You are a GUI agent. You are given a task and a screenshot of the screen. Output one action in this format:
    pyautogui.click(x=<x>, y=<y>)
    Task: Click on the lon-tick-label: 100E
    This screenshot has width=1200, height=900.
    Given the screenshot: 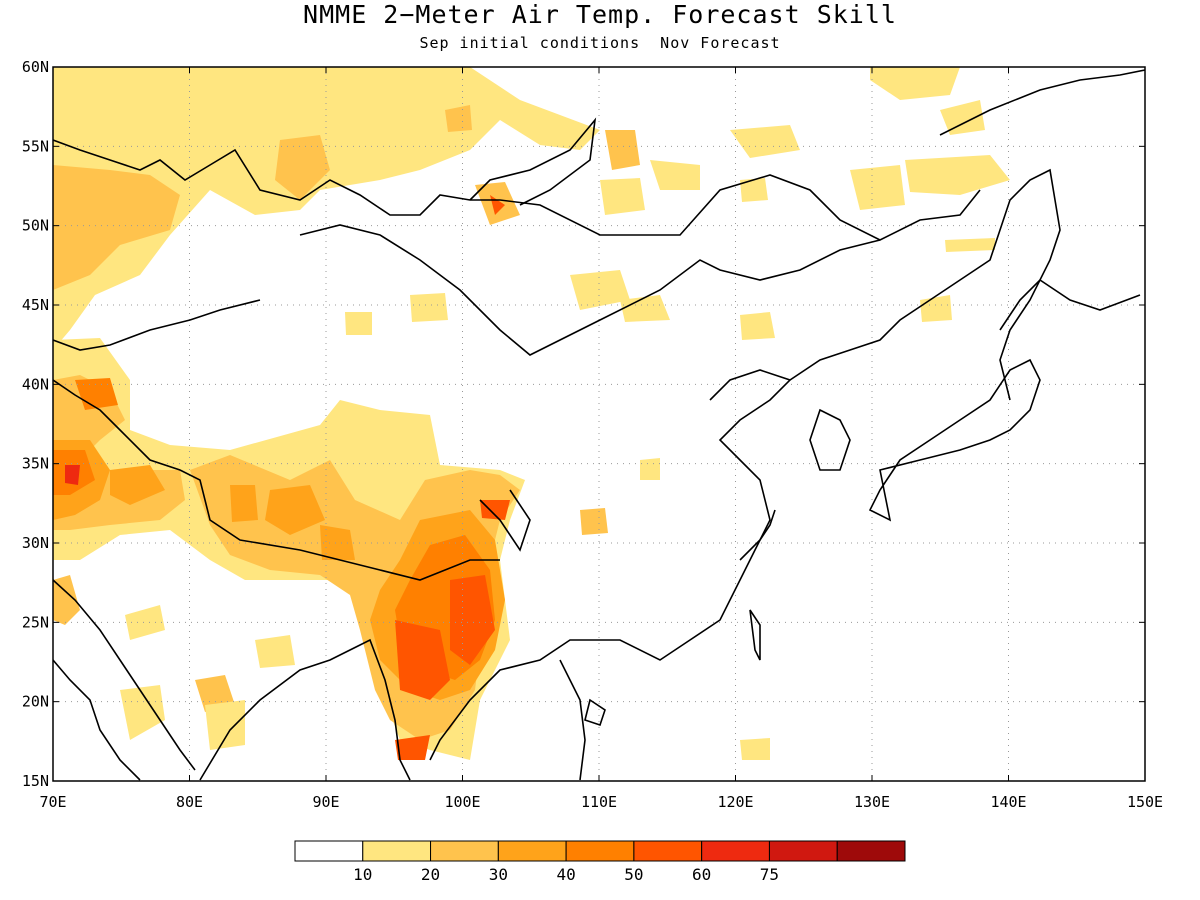 What is the action you would take?
    pyautogui.click(x=462, y=802)
    